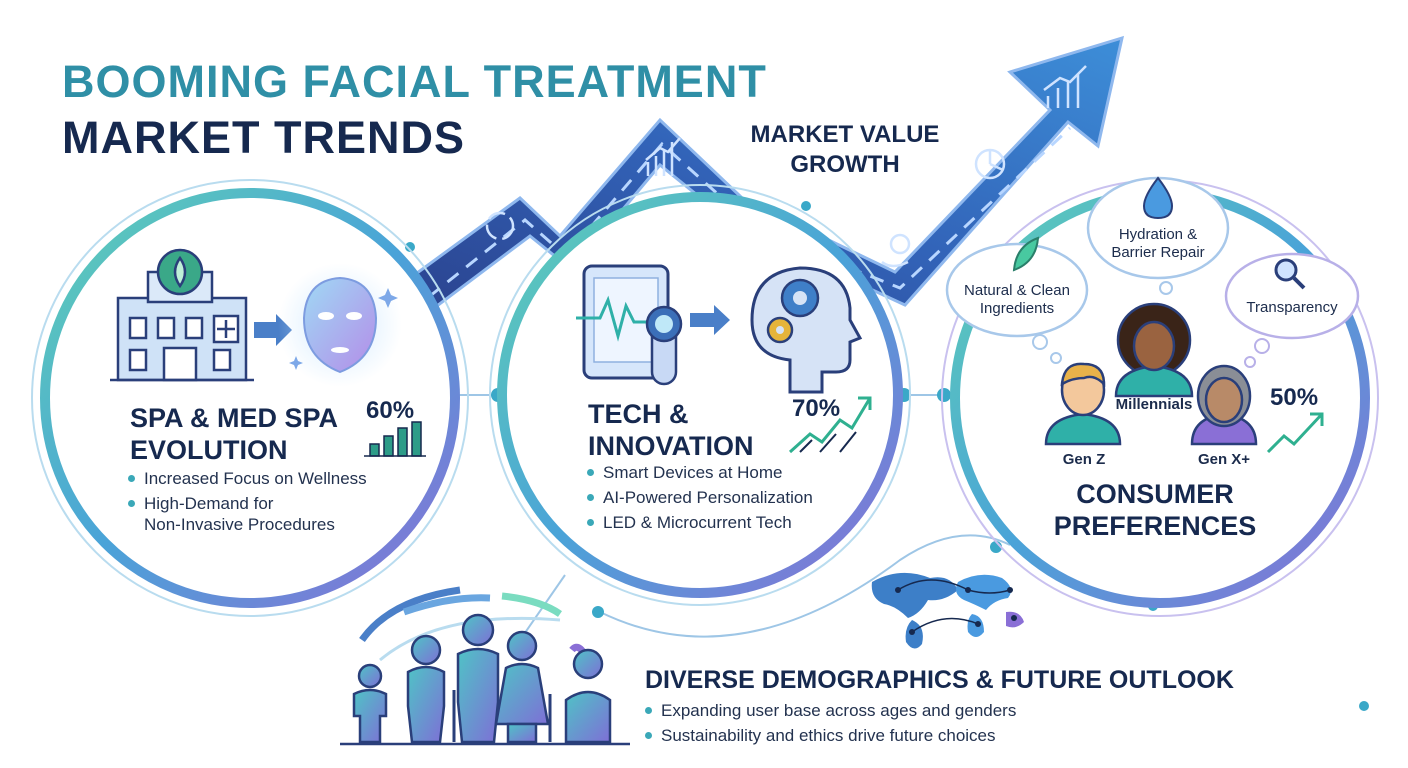 The image size is (1408, 768). What do you see at coordinates (990, 164) in the screenshot?
I see `arrow-pie-chart-icon` at bounding box center [990, 164].